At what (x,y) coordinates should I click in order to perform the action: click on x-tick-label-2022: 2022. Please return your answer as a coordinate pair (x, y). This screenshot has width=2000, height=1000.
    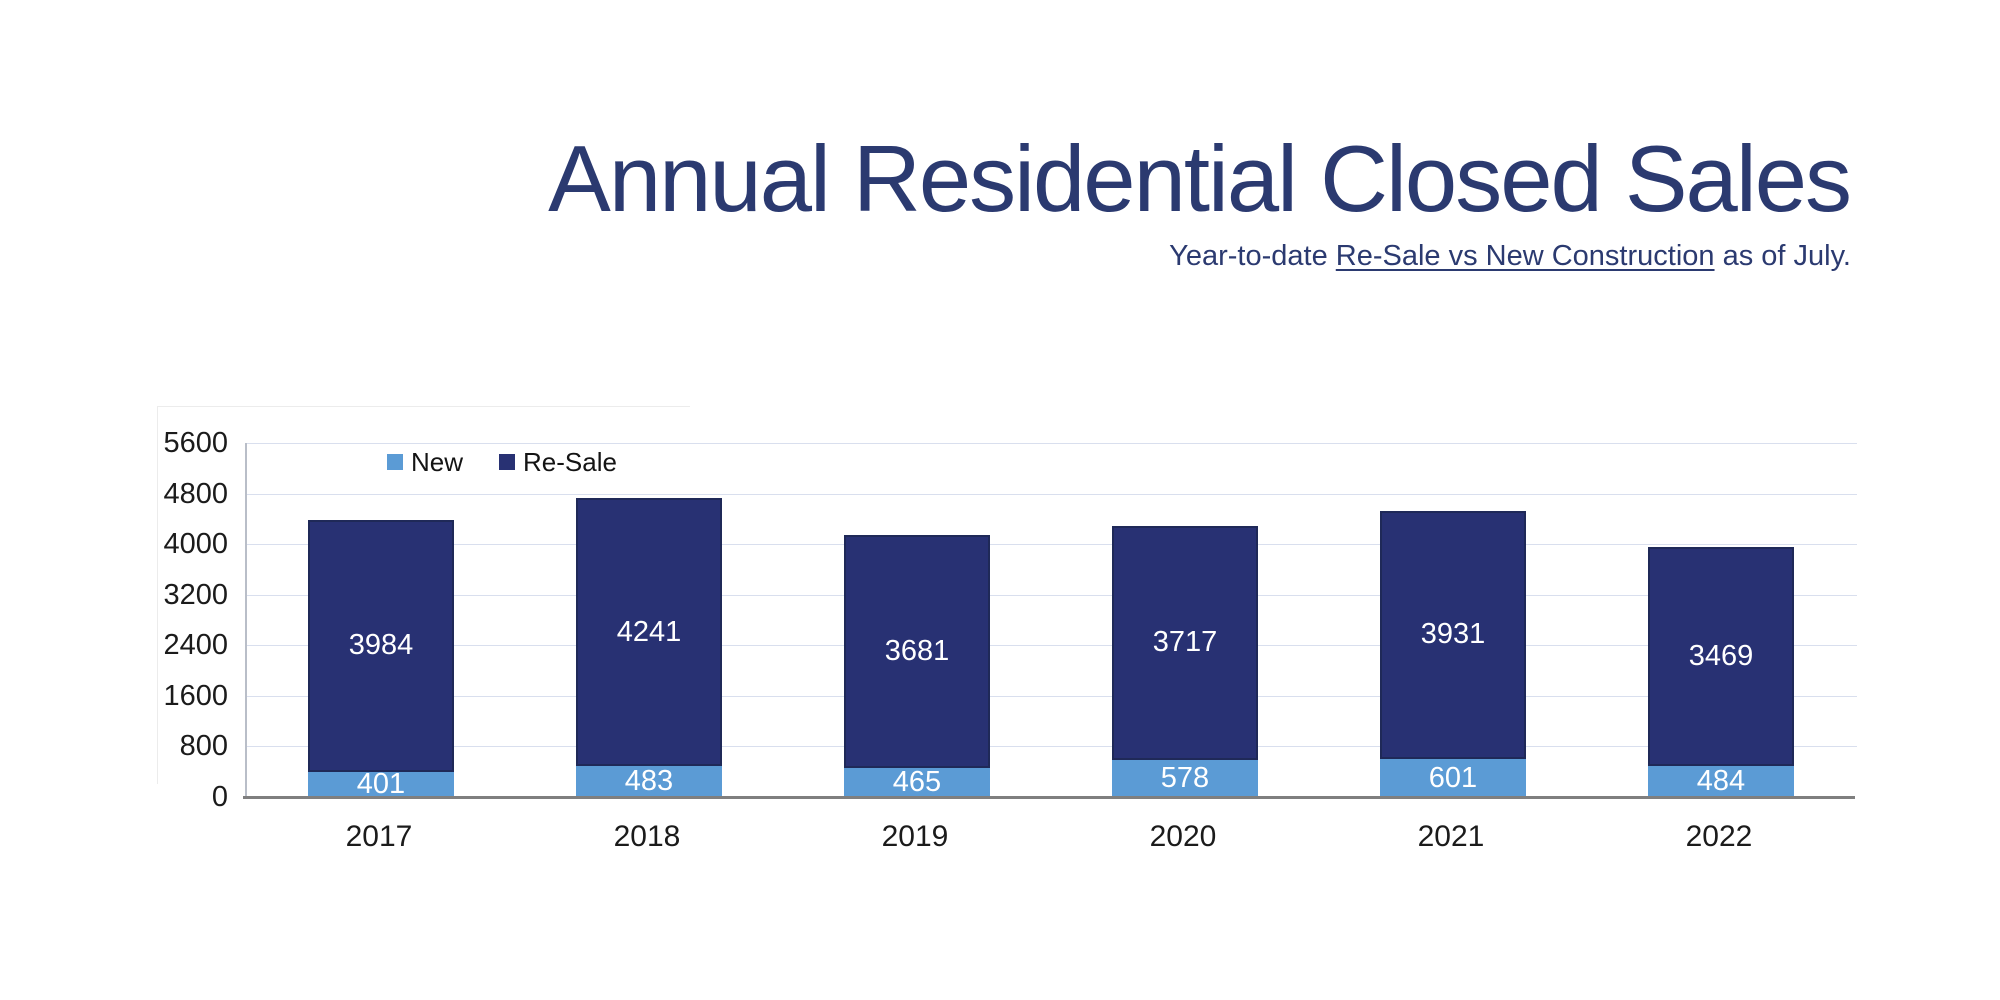
    Looking at the image, I should click on (1719, 836).